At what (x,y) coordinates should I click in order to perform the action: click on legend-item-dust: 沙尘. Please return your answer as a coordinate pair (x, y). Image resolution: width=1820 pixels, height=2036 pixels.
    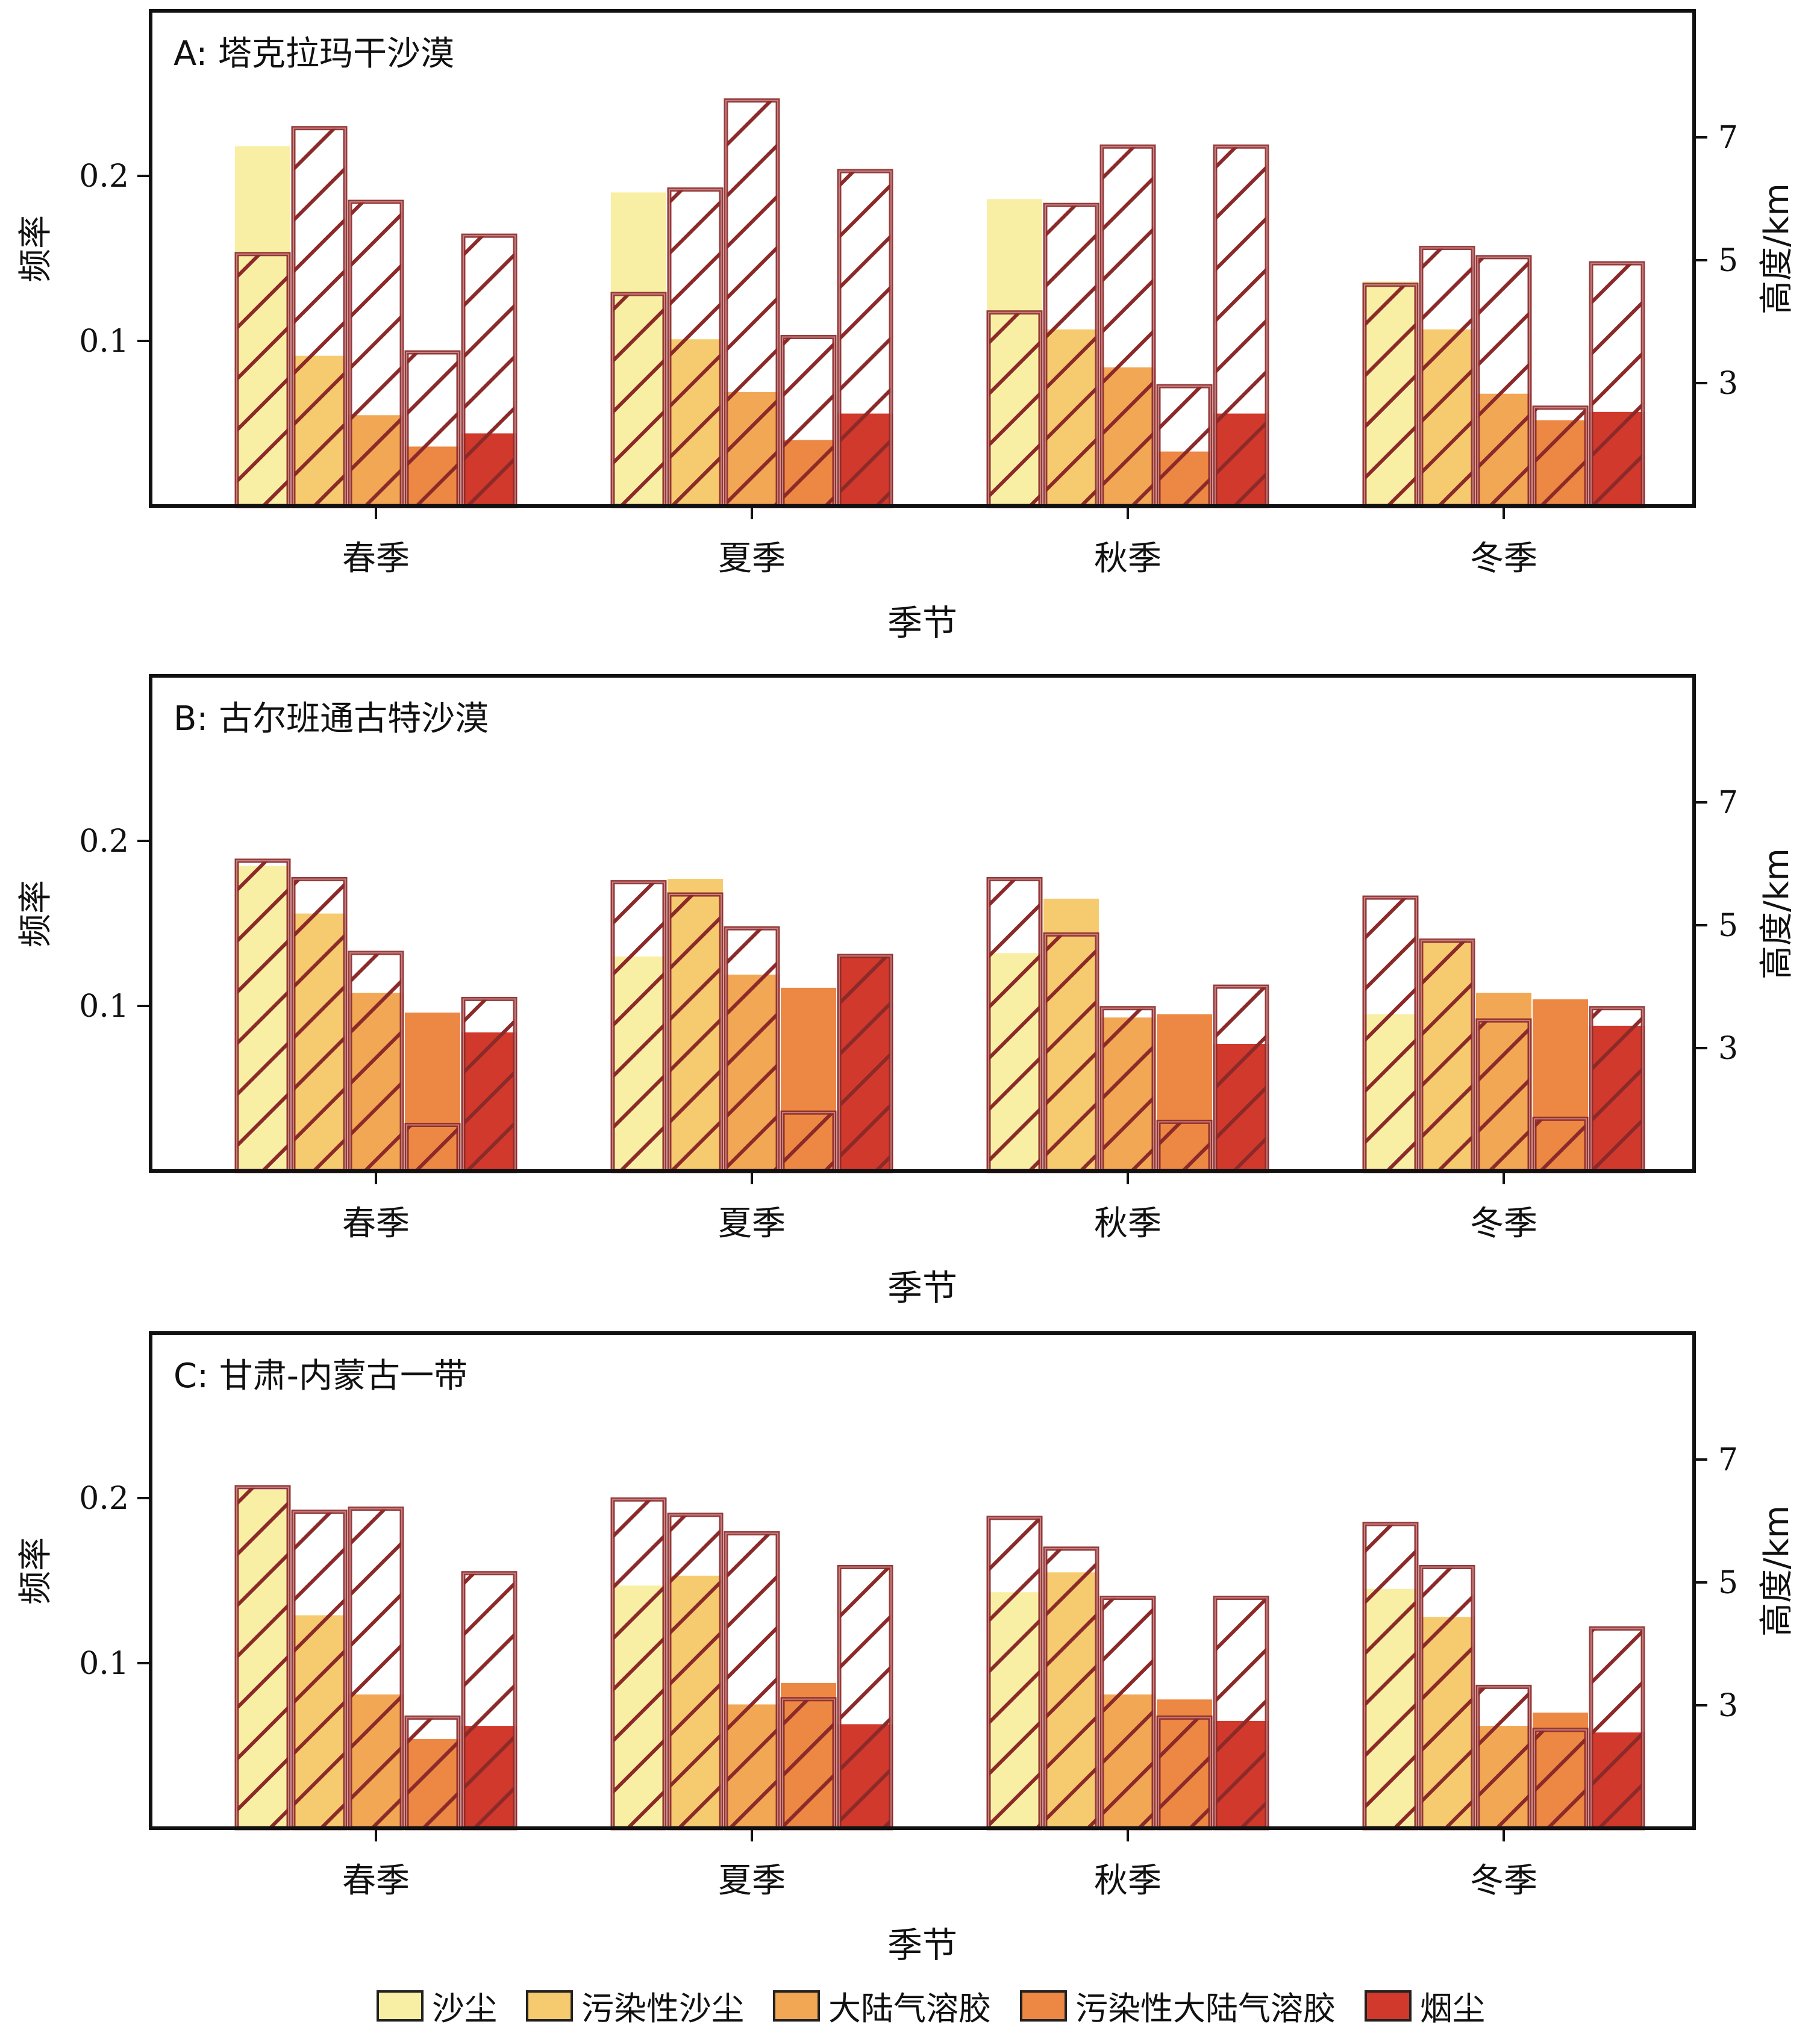
    Looking at the image, I should click on (437, 2005).